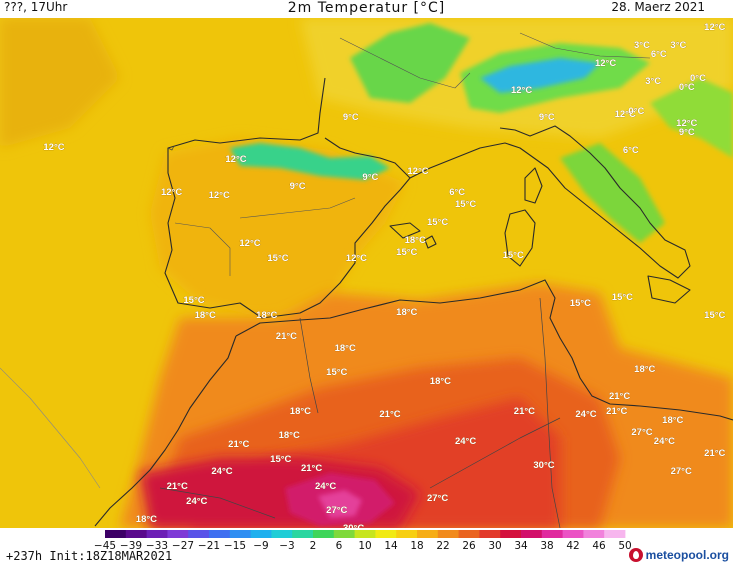 This screenshot has width=733, height=566. Describe the element at coordinates (635, 555) in the screenshot. I see `meteopool-logo-icon` at that location.